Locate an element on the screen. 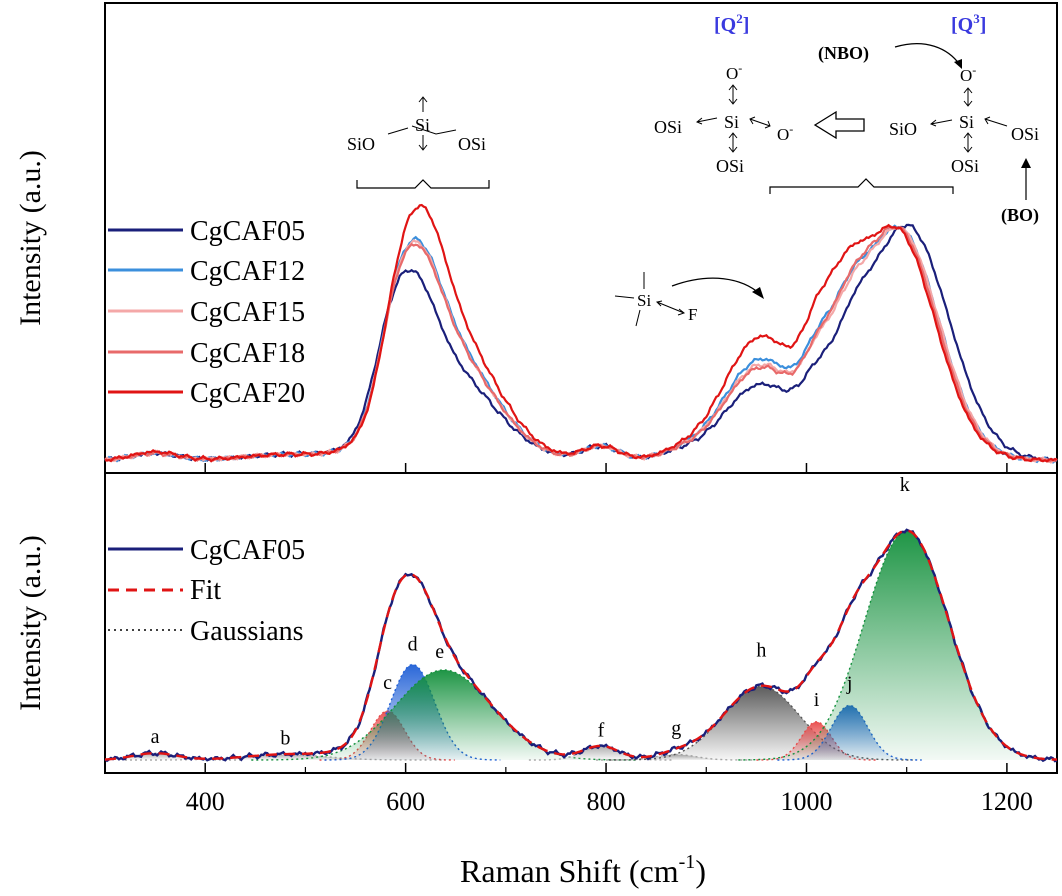 The width and height of the screenshot is (1062, 896). x-tick-label-600: 600 is located at coordinates (405, 801).